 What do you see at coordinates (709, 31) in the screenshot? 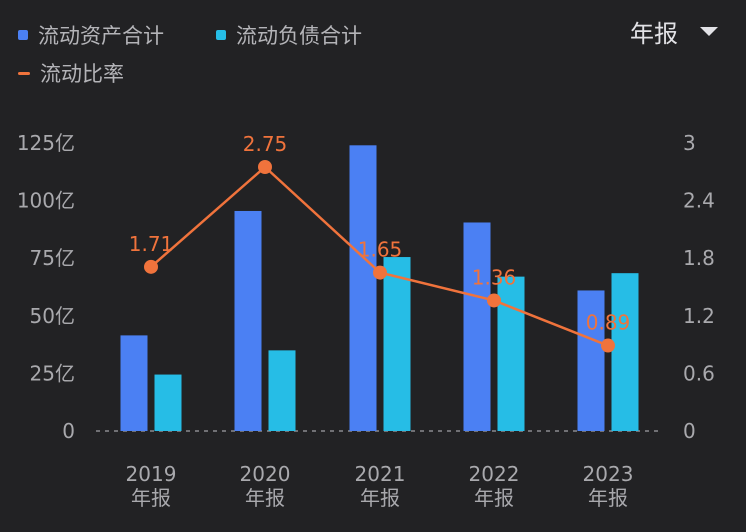
I see `chevron-down-icon` at bounding box center [709, 31].